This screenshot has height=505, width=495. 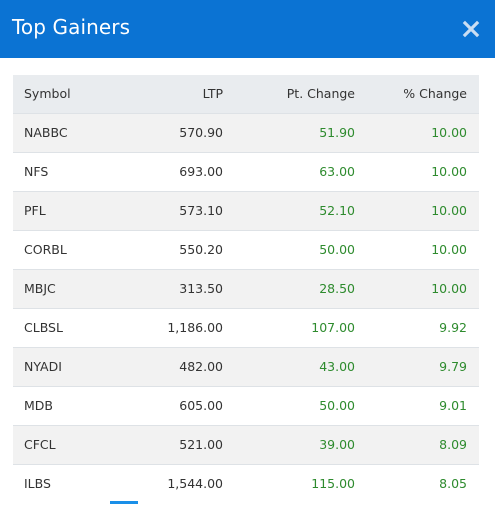 I want to click on cell-symbol: MBJC, so click(x=40, y=288).